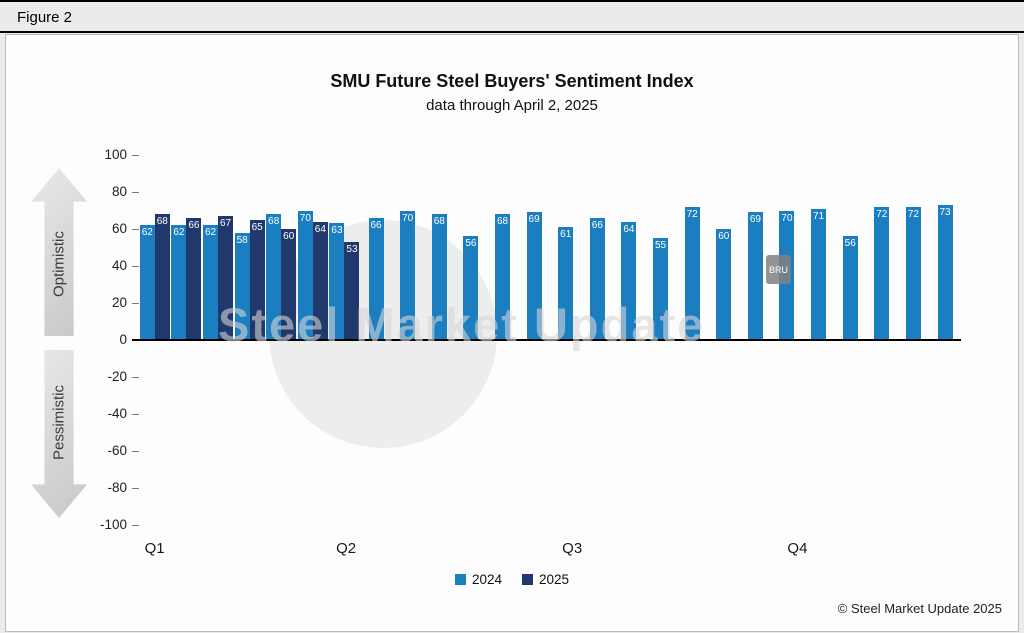 This screenshot has height=633, width=1024. I want to click on bar-2024: 61, so click(566, 283).